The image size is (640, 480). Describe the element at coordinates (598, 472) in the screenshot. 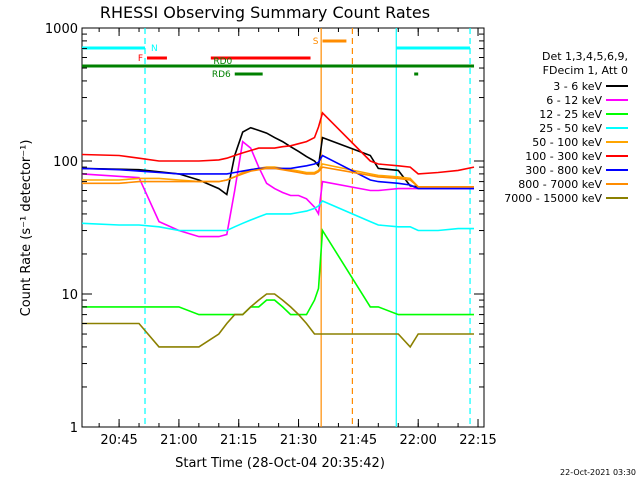

I see `footer-date: 22-Oct-2021 03:30` at that location.